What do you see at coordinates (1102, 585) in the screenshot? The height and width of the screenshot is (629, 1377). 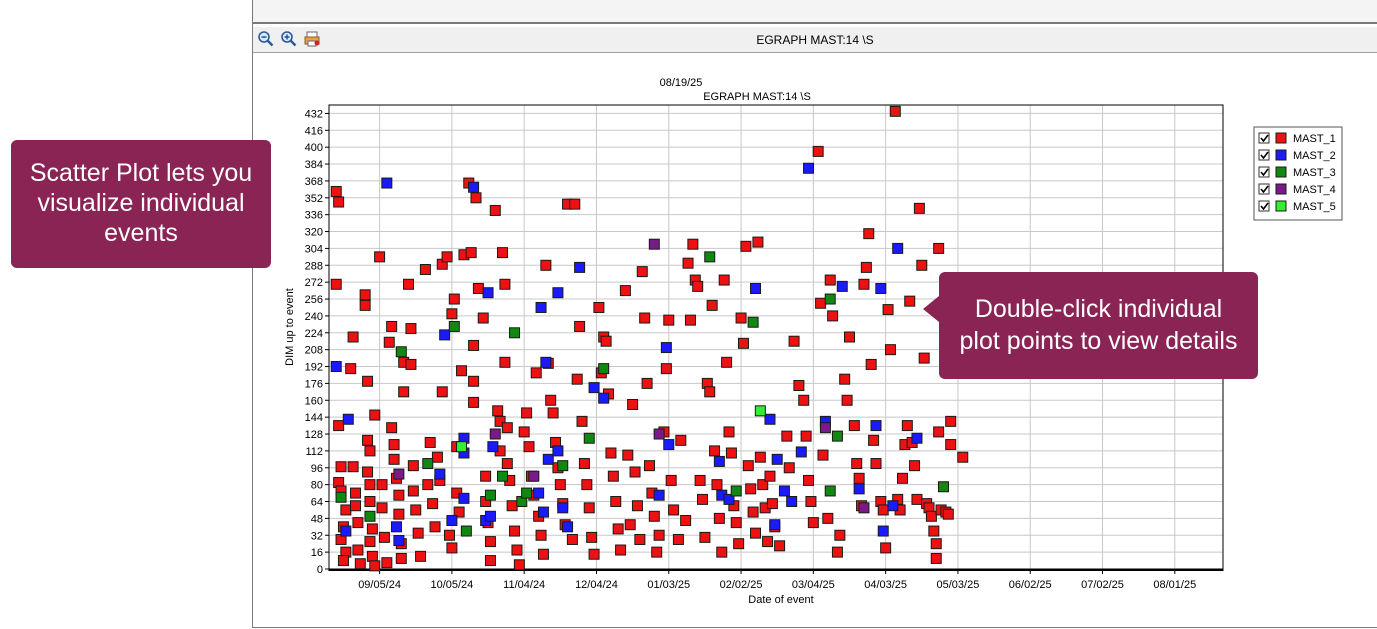 I see `x-tick-label: 07/02/25` at bounding box center [1102, 585].